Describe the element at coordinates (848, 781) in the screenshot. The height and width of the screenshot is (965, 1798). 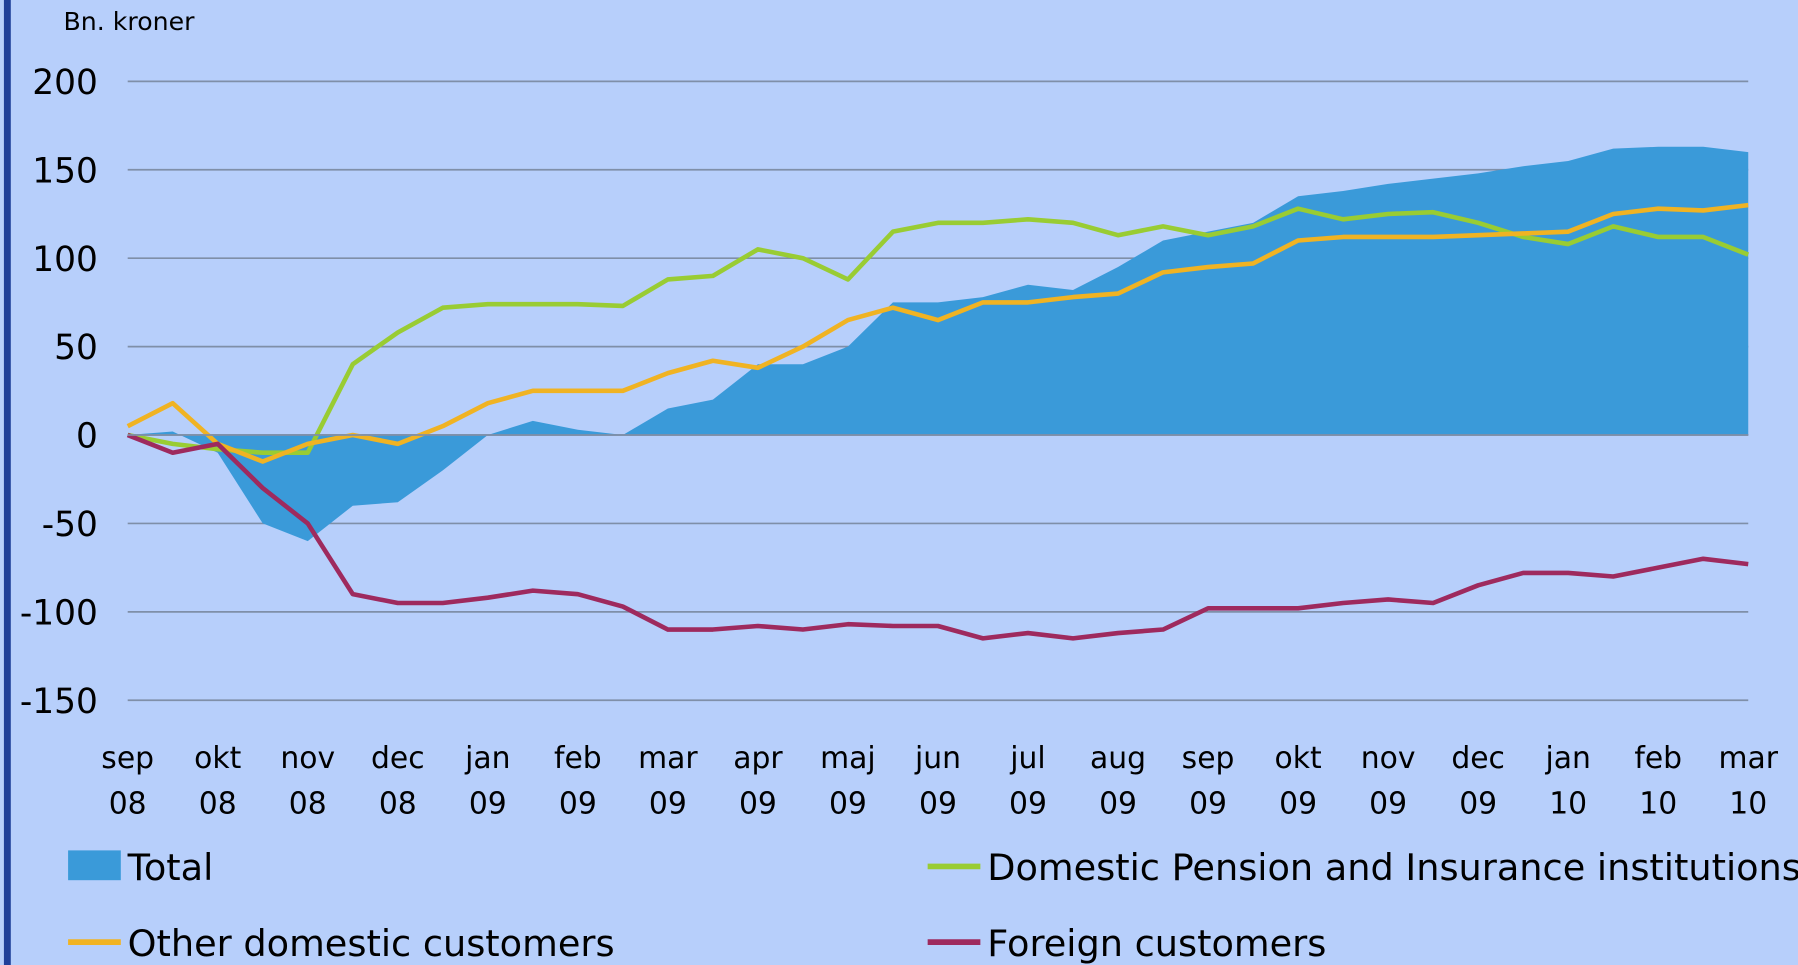
I see `x-tick-label: maj 09` at that location.